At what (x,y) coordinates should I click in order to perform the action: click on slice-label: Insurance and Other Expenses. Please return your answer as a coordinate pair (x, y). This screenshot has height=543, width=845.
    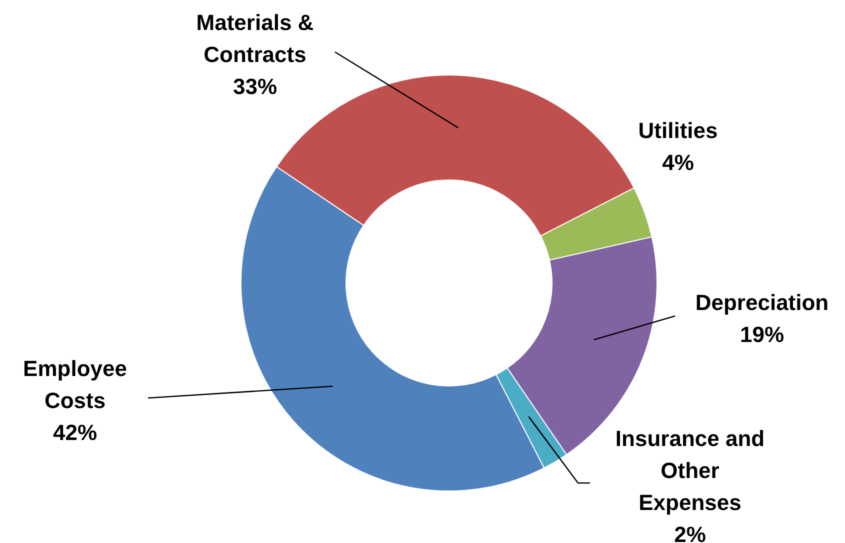
    Looking at the image, I should click on (690, 470).